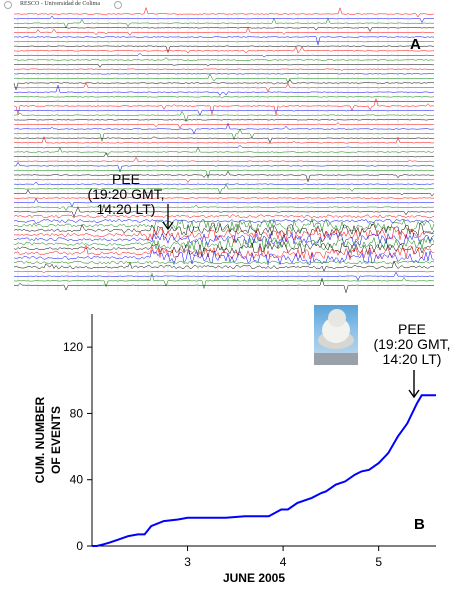 The width and height of the screenshot is (454, 589). I want to click on logo-left-icon, so click(8, 5).